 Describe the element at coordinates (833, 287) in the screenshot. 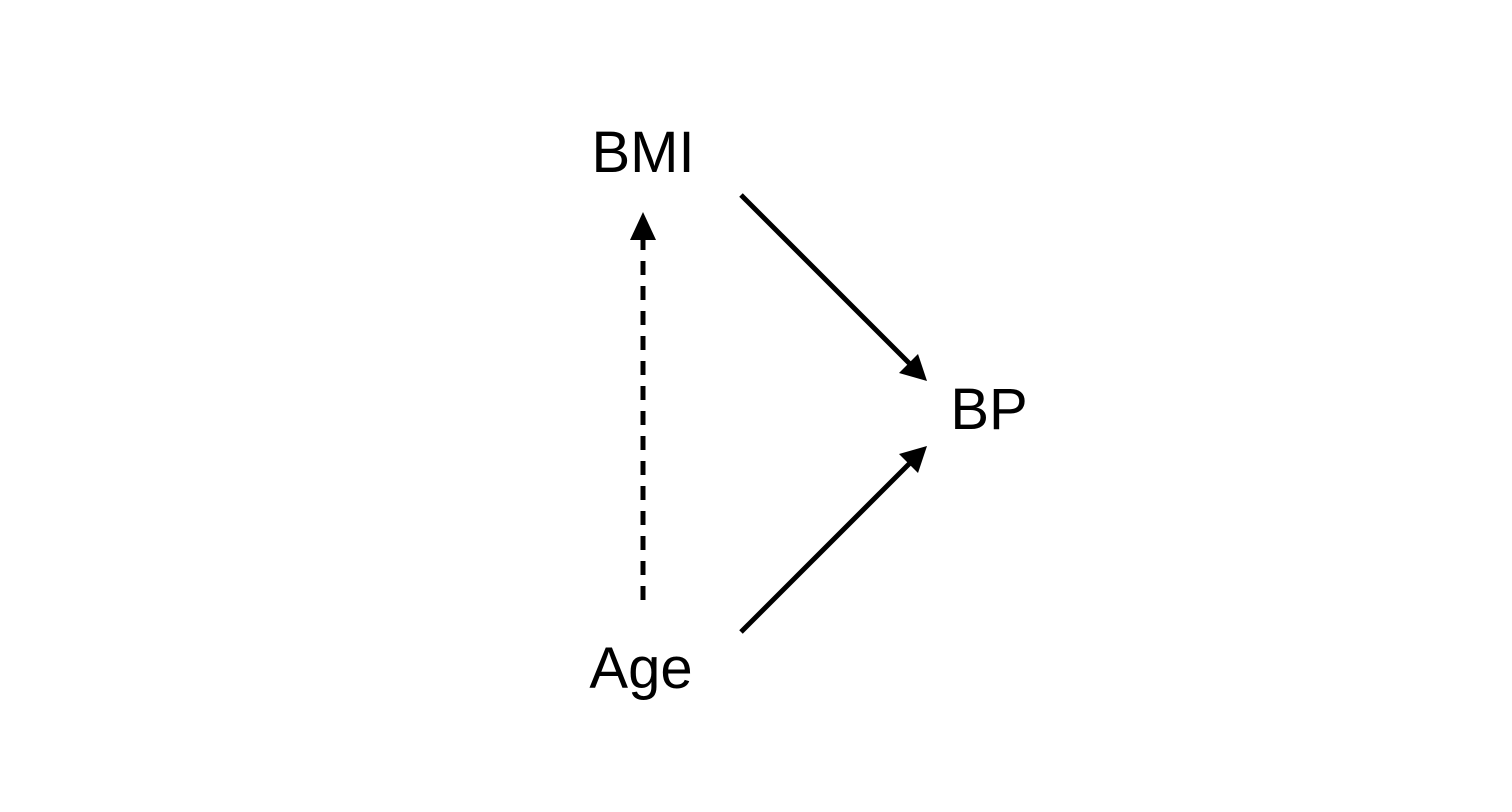

I see `edge-bmi-to-bp` at that location.